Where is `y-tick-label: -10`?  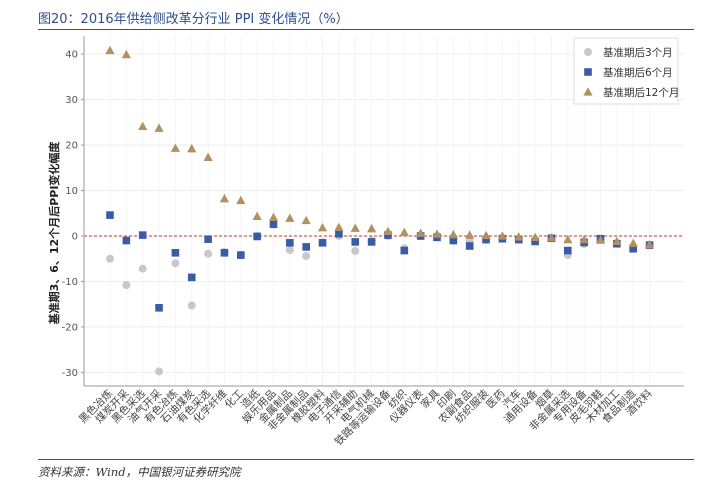
y-tick-label: -10 is located at coordinates (70, 282).